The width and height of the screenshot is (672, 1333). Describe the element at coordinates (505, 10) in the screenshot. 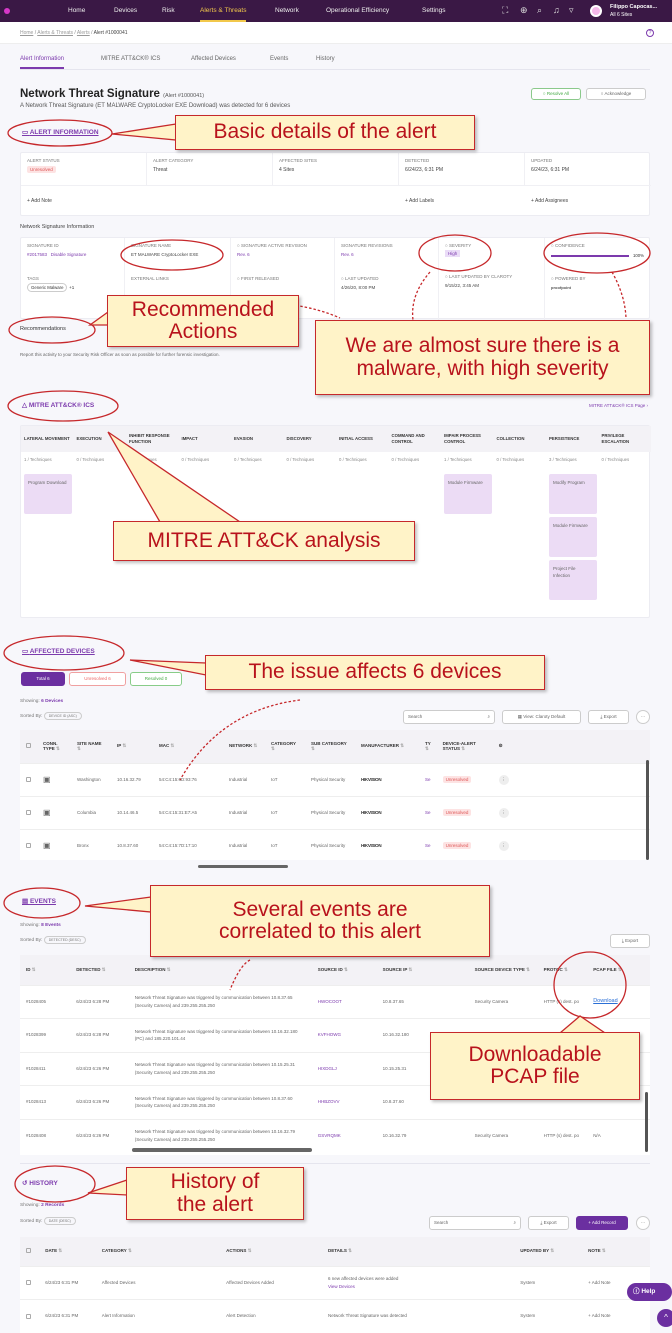

I see `screen-icon: ⛶` at that location.